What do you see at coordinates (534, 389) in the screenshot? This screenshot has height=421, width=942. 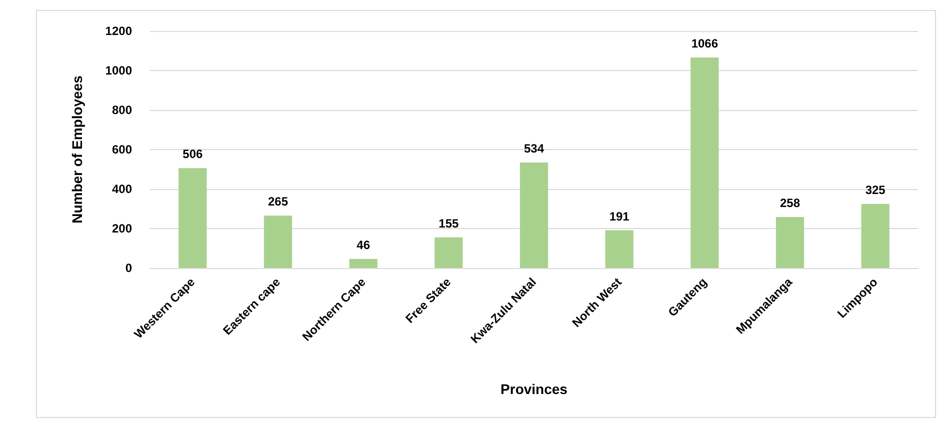 I see `x-axis-title: Provinces` at bounding box center [534, 389].